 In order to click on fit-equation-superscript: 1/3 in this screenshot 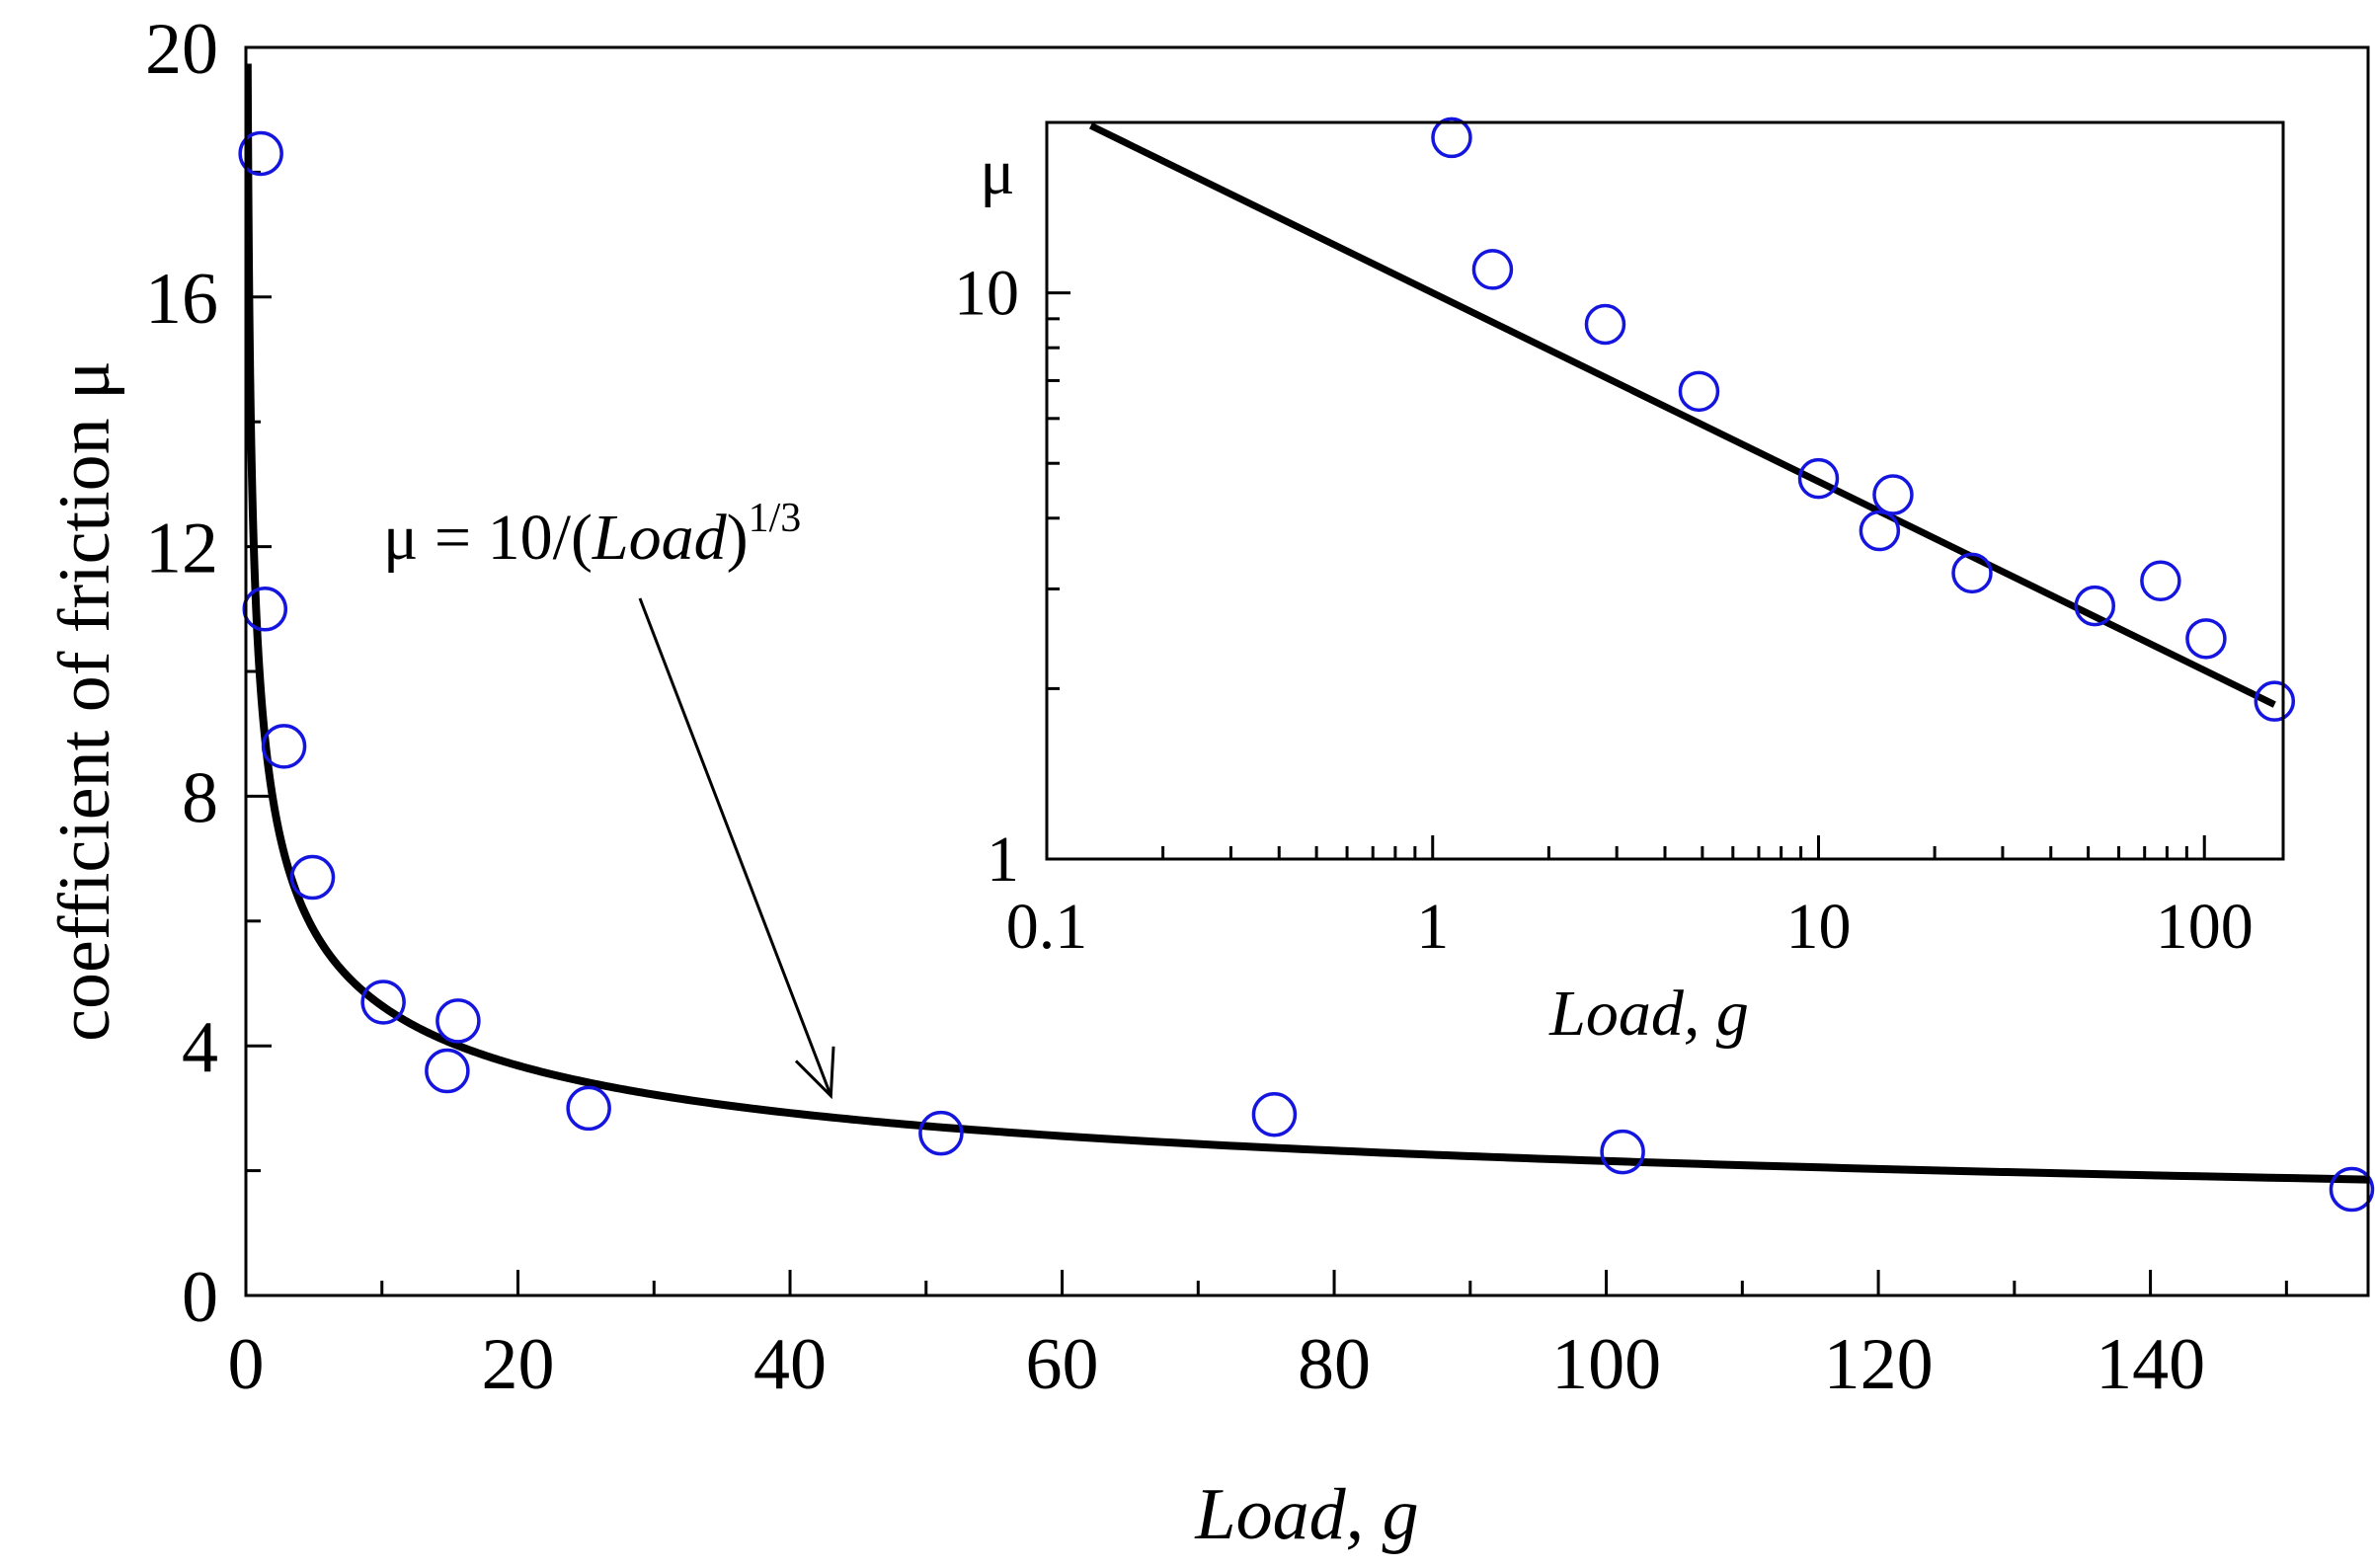, I will do `click(775, 518)`.